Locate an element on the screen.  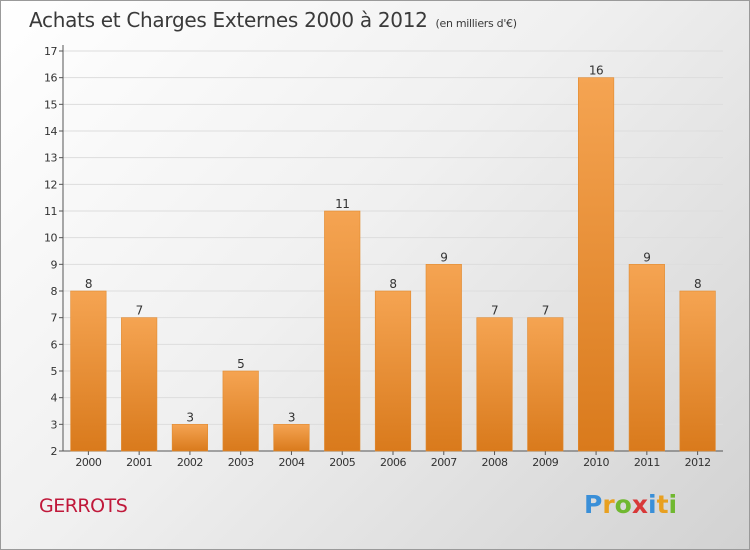
y-tick-label: 7 is located at coordinates (54, 318).